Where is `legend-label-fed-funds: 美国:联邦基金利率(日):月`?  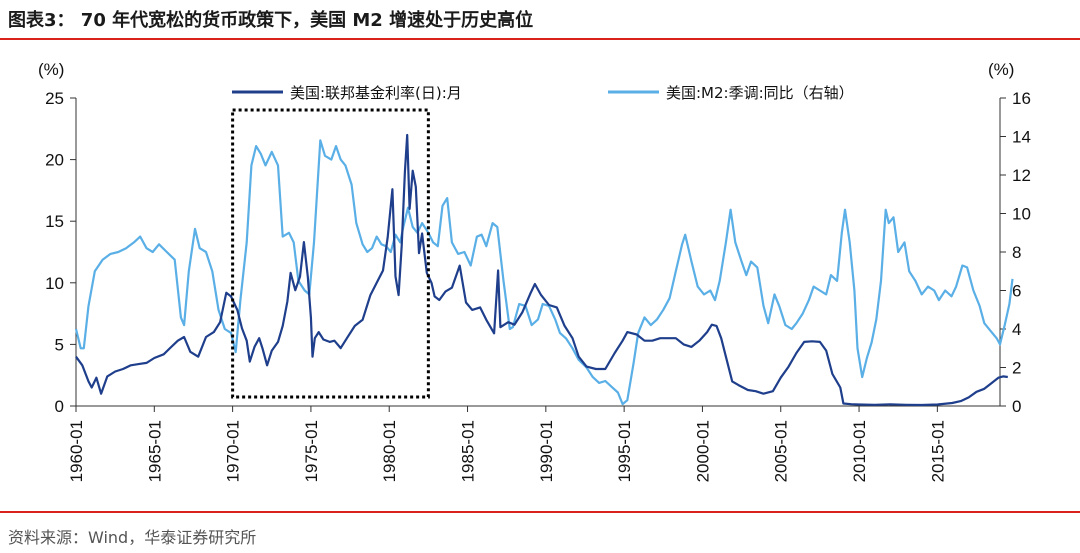 legend-label-fed-funds: 美国:联邦基金利率(日):月 is located at coordinates (376, 93).